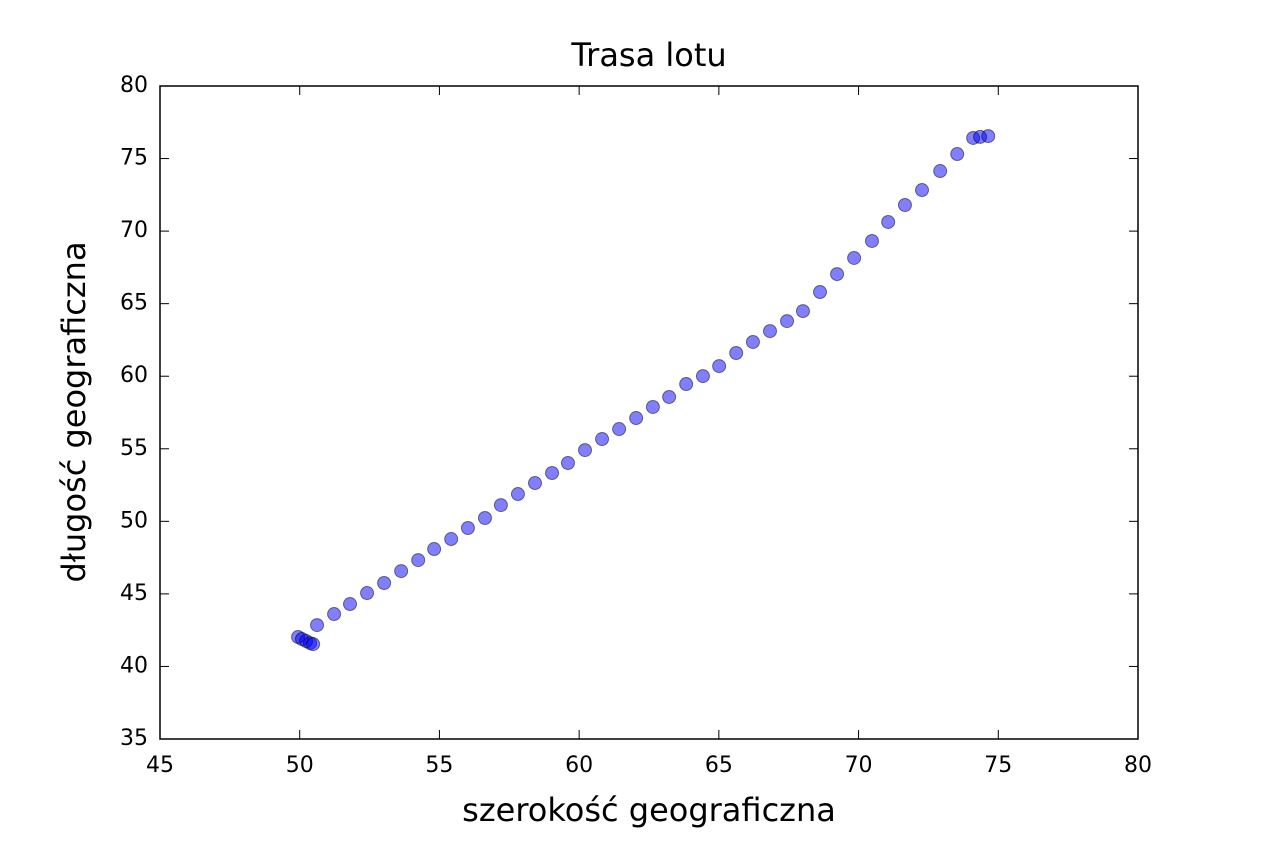  Describe the element at coordinates (1138, 765) in the screenshot. I see `x-tick-label: 80` at that location.